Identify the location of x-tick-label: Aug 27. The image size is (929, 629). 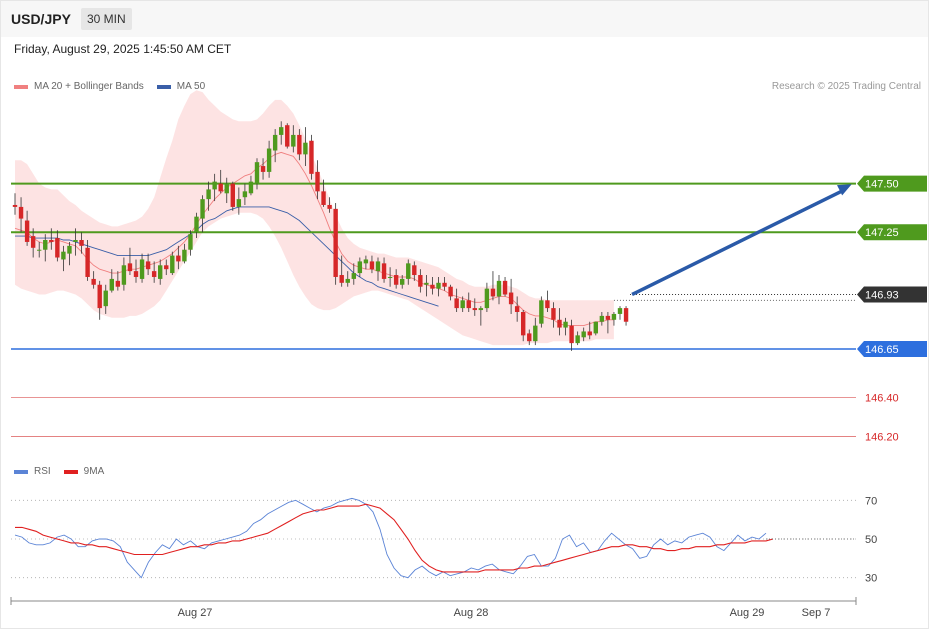
(195, 613).